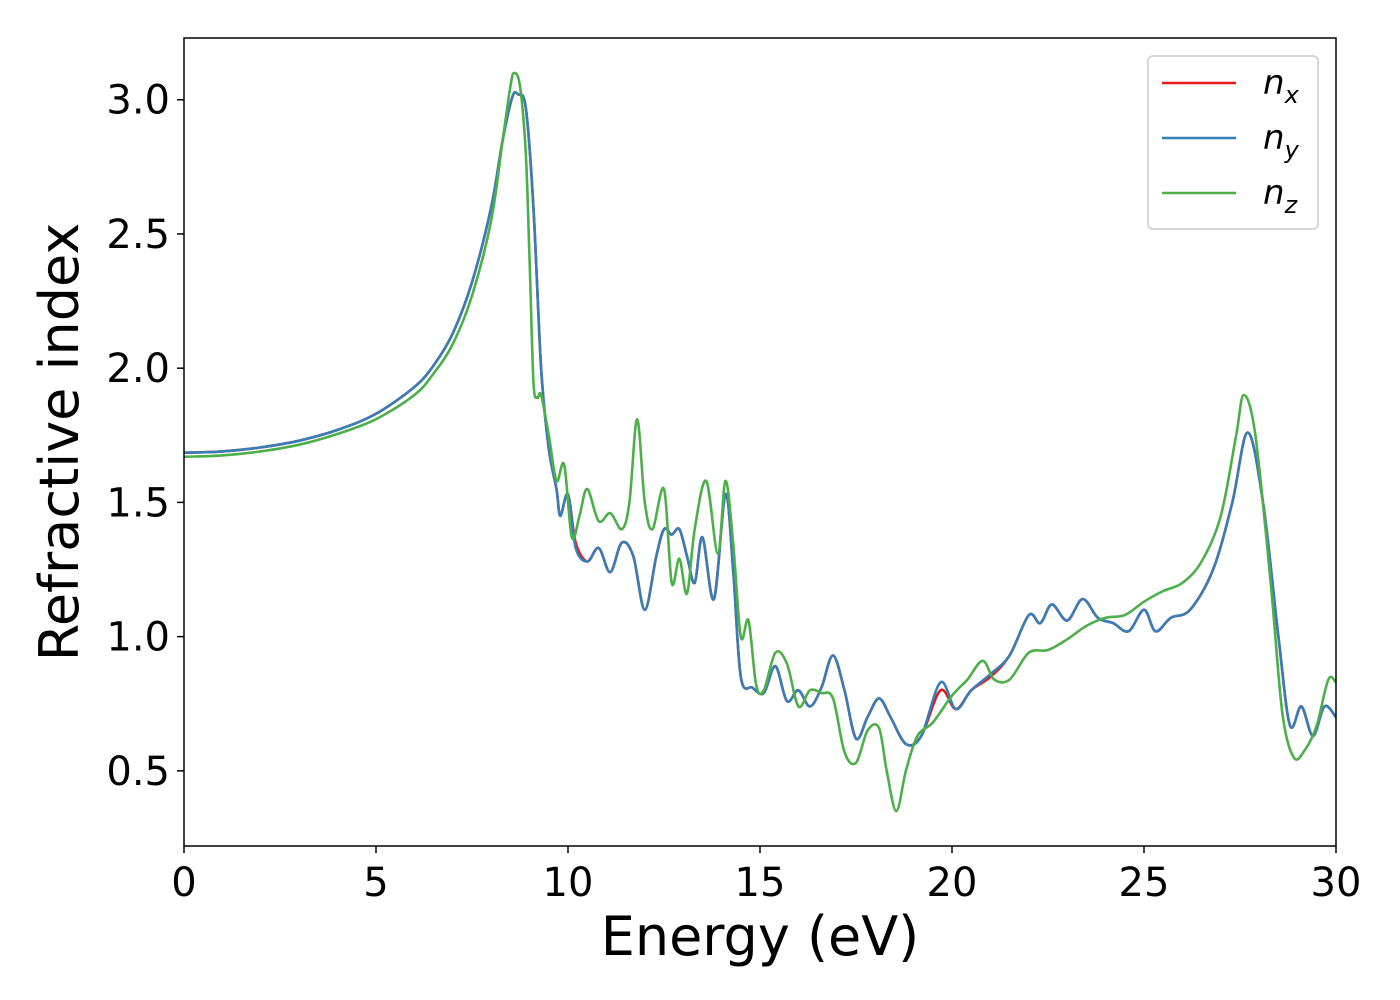 Image resolution: width=1400 pixels, height=1000 pixels. What do you see at coordinates (138, 369) in the screenshot?
I see `y-tick-label: 2.0` at bounding box center [138, 369].